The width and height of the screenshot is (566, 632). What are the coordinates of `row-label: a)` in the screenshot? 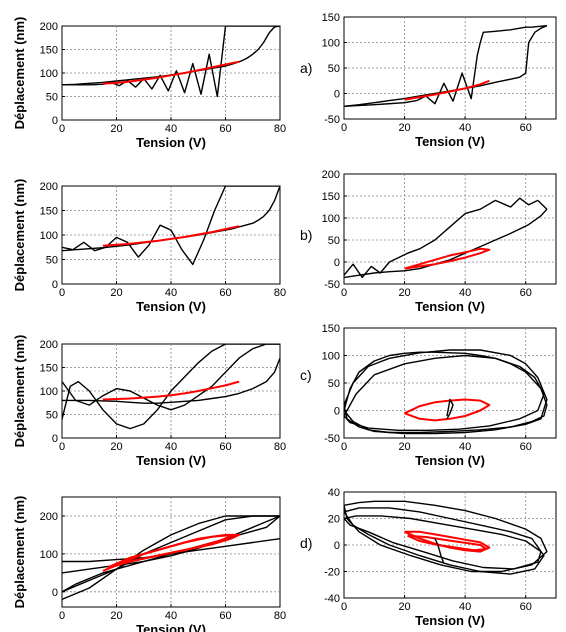 It's located at (306, 68).